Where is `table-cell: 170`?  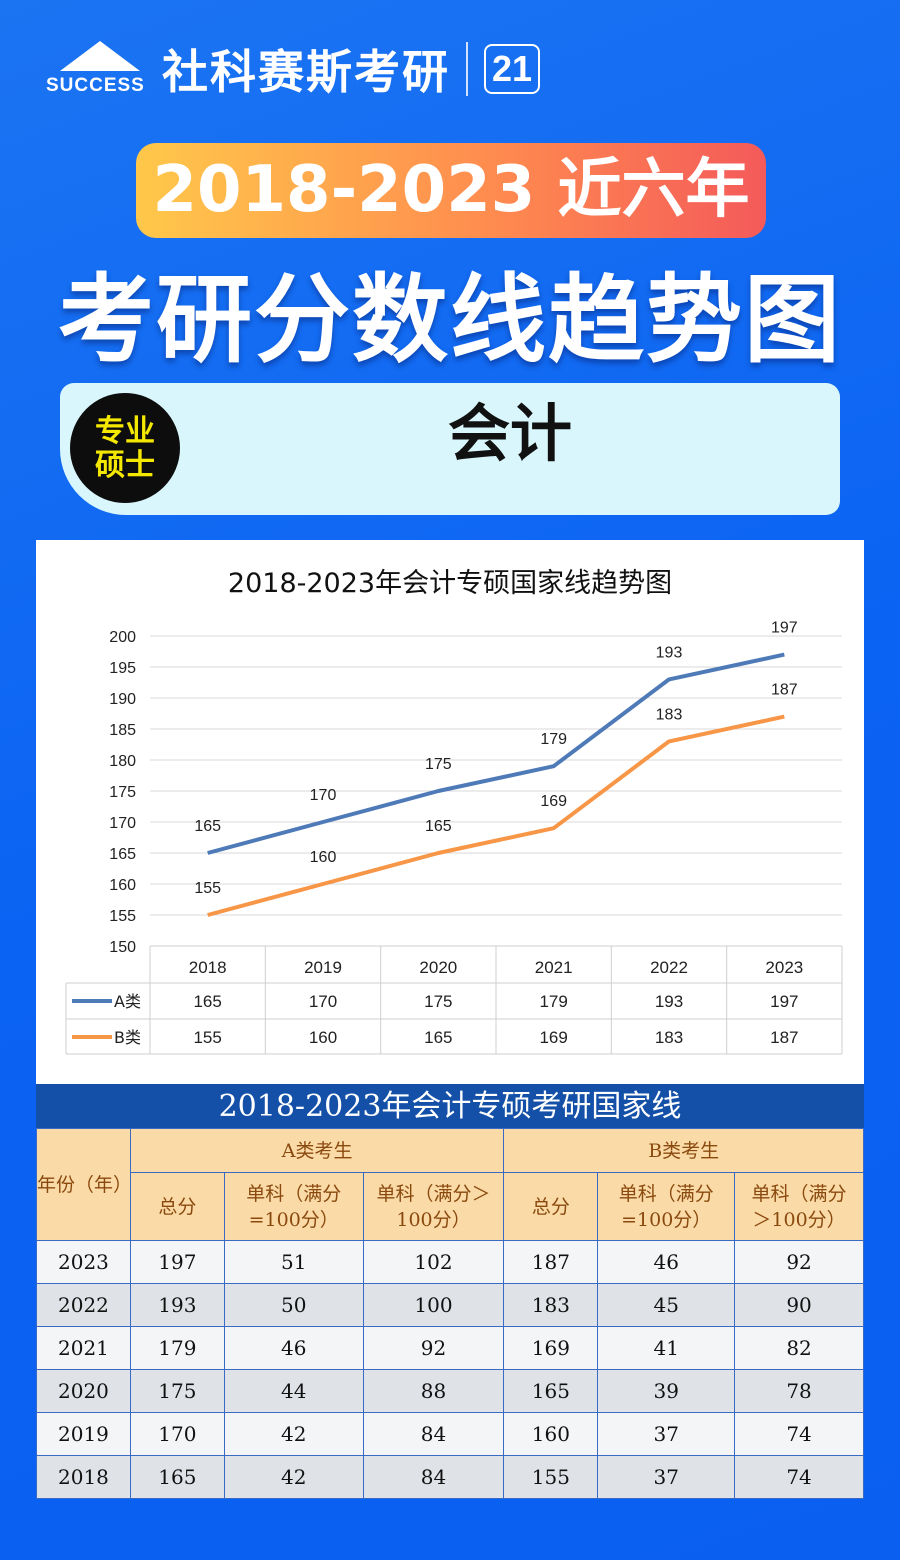 table-cell: 170 is located at coordinates (177, 1434).